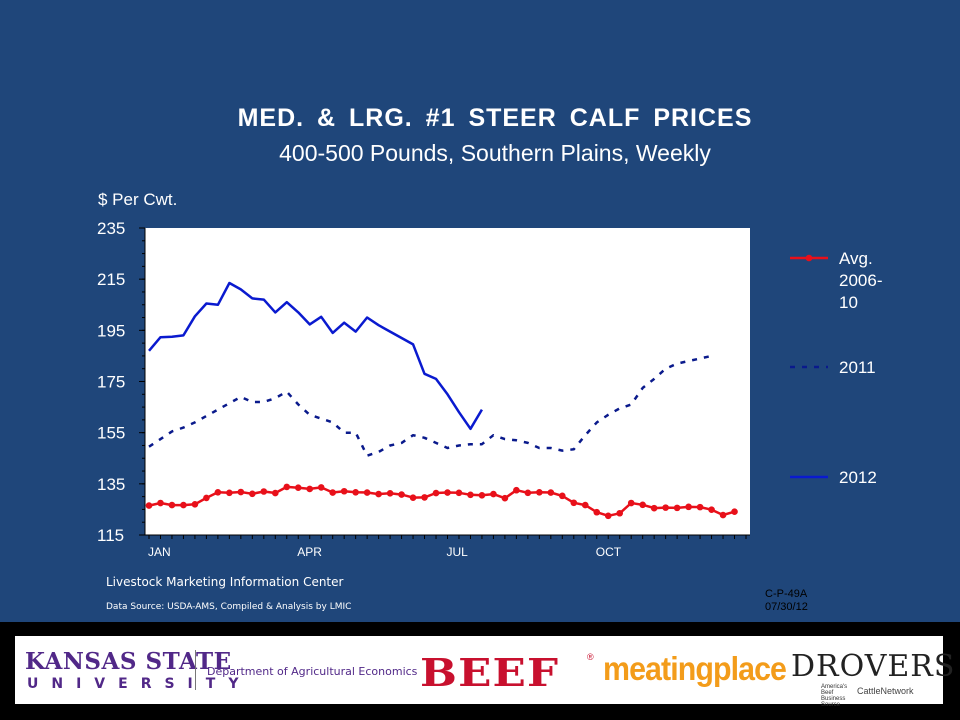 The image size is (960, 720). Describe the element at coordinates (139, 684) in the screenshot. I see `kansas-state-university-text: UNIVERSITY` at that location.